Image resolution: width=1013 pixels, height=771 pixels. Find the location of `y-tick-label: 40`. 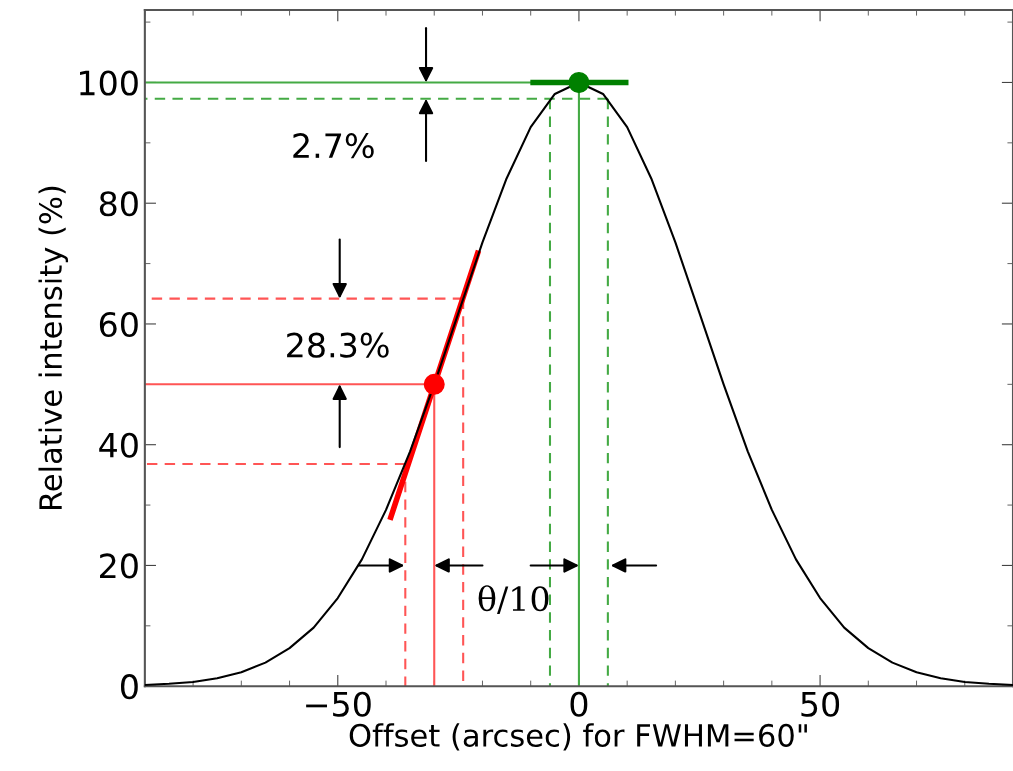

y-tick-label: 40 is located at coordinates (118, 445).